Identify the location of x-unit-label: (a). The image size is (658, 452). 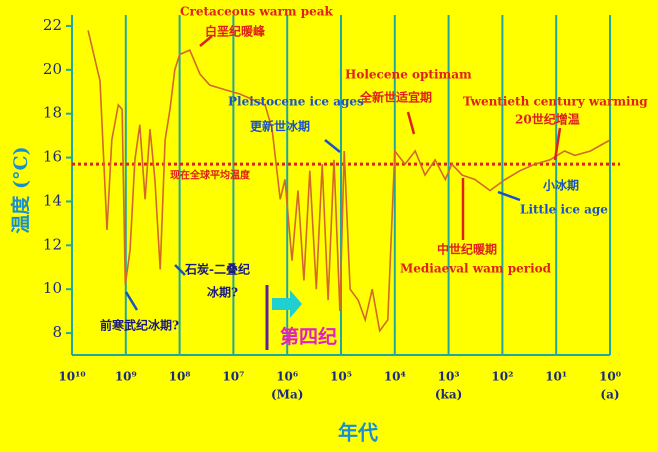
(609, 395).